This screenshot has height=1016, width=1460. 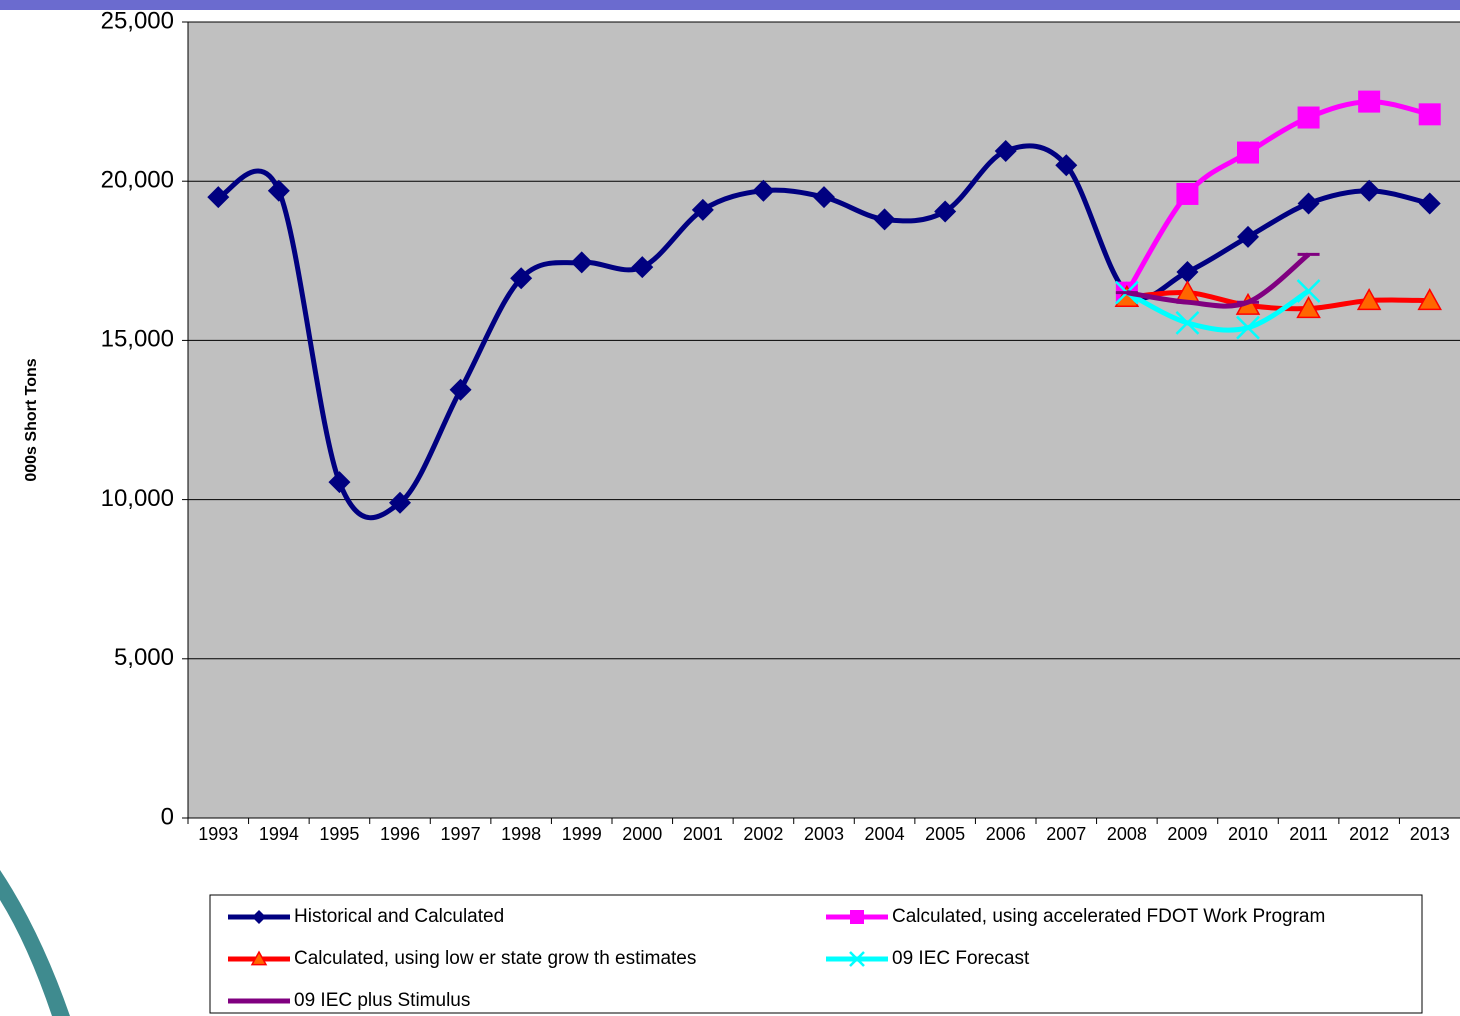 I want to click on legend-label: 09 IEC Forecast, so click(x=961, y=958).